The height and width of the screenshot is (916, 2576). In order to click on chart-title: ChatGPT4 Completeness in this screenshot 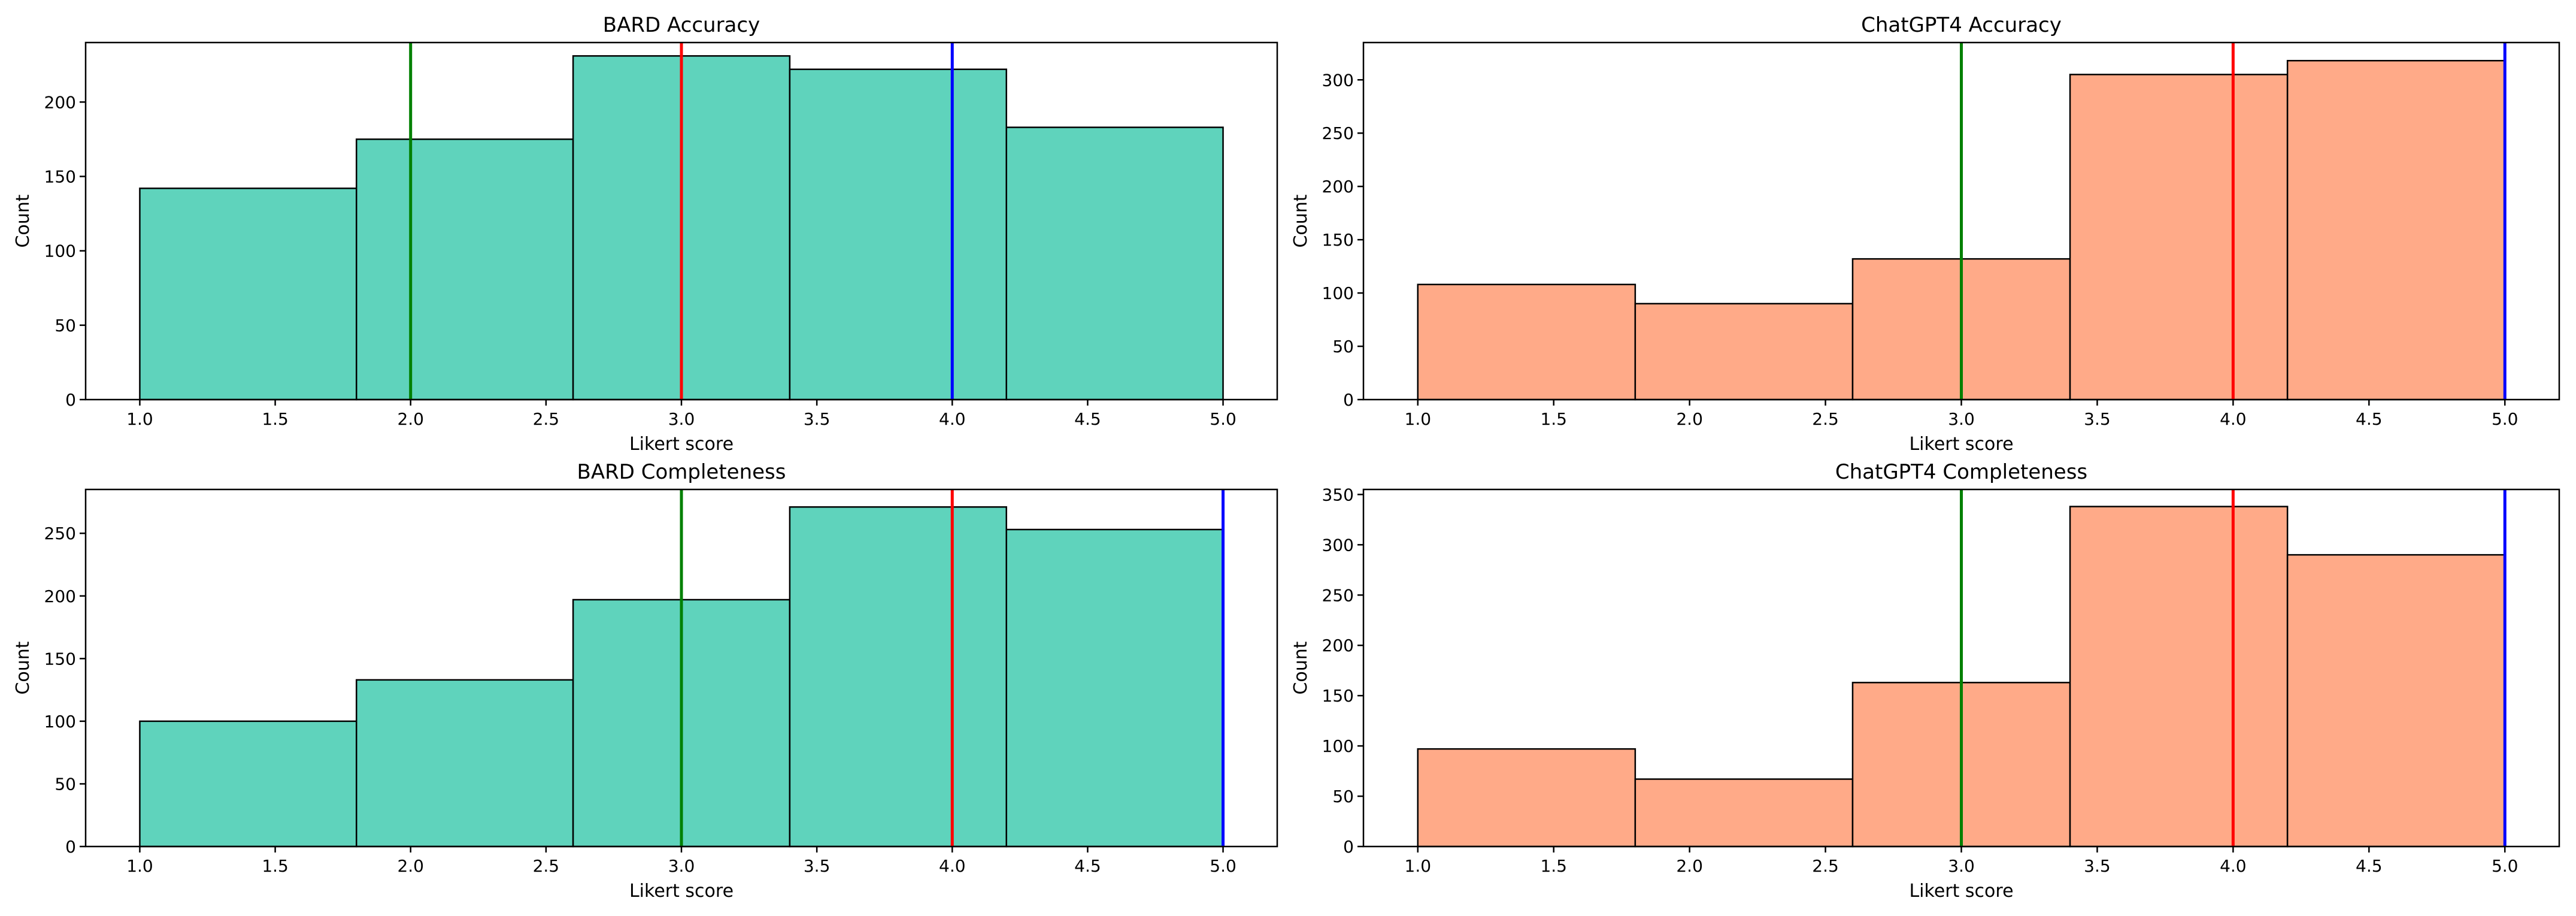, I will do `click(1961, 472)`.